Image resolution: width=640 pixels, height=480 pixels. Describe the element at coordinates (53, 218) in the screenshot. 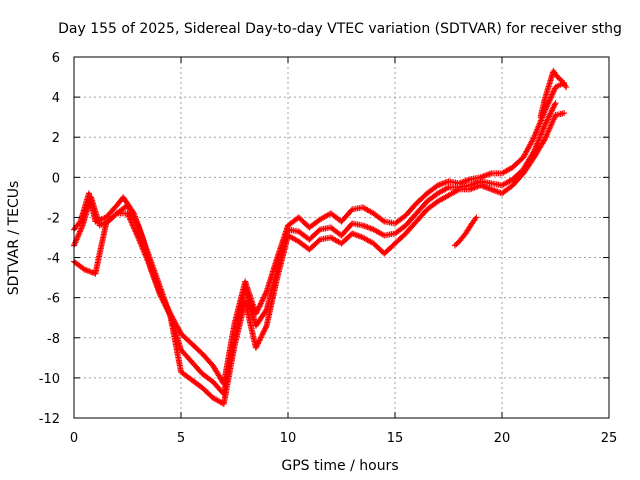

I see `y-tick-label: -2` at that location.